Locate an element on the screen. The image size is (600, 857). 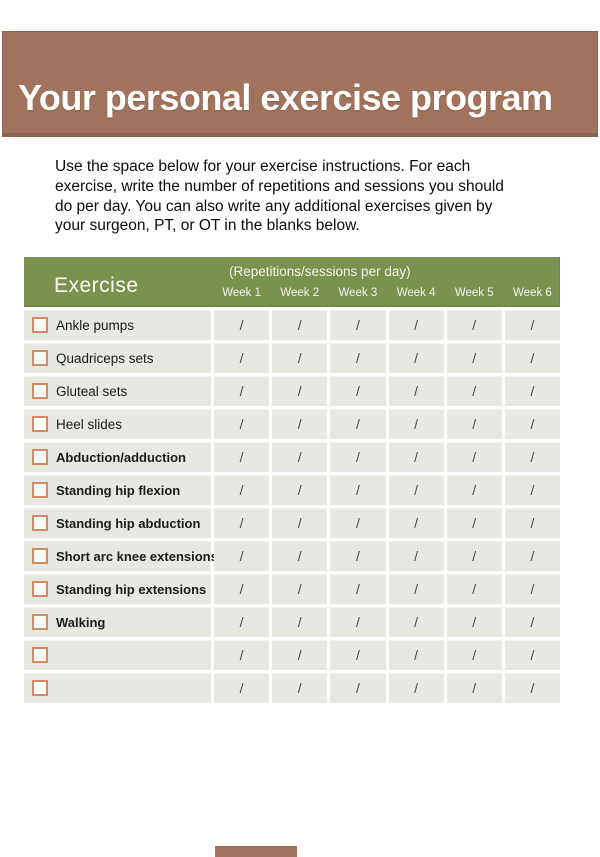
repetitions-header: (Repetitions/sessions per day) is located at coordinates (320, 271).